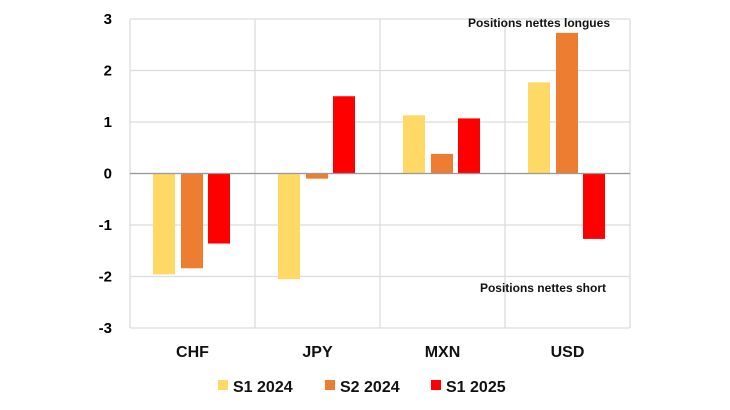  I want to click on legend-label: S1 2024, so click(263, 387).